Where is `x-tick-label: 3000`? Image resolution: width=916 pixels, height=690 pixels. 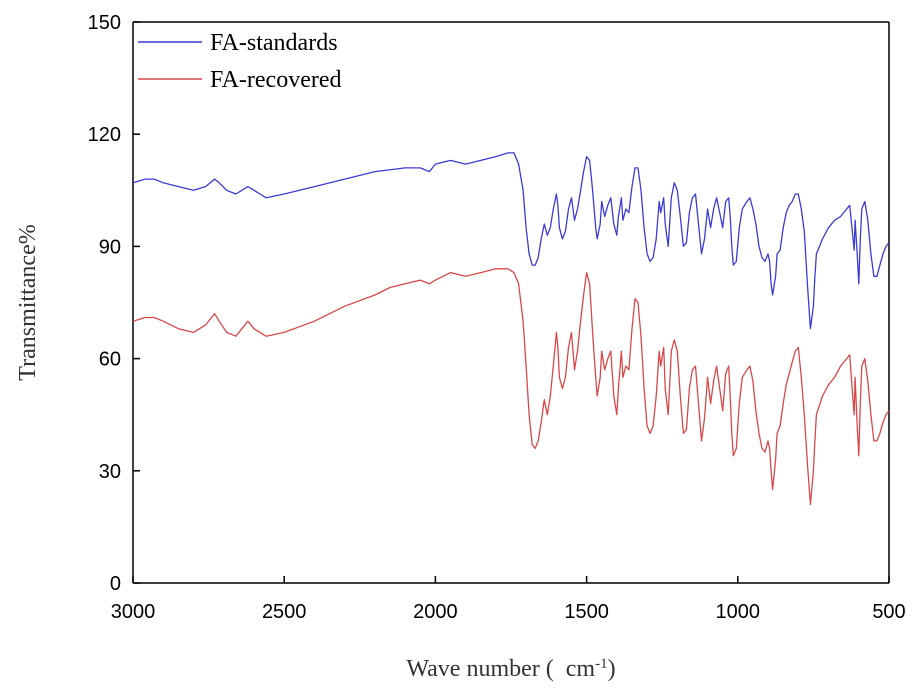 x-tick-label: 3000 is located at coordinates (133, 612).